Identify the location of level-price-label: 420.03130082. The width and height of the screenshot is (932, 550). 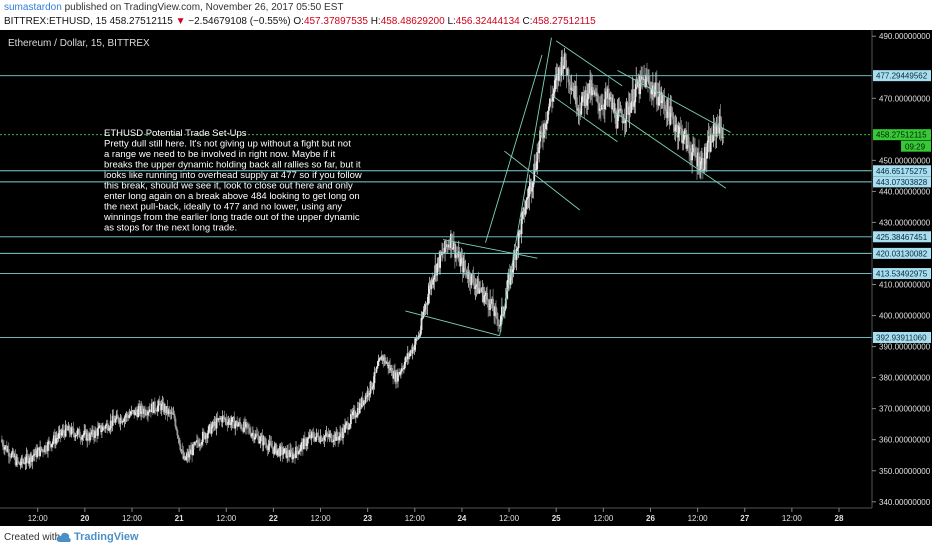
(902, 253).